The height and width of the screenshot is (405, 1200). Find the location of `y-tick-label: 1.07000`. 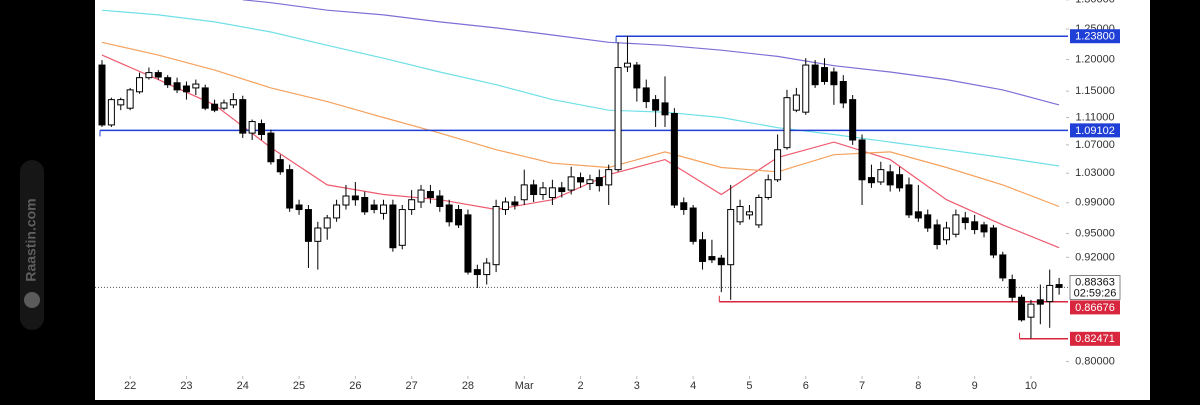

y-tick-label: 1.07000 is located at coordinates (1095, 145).